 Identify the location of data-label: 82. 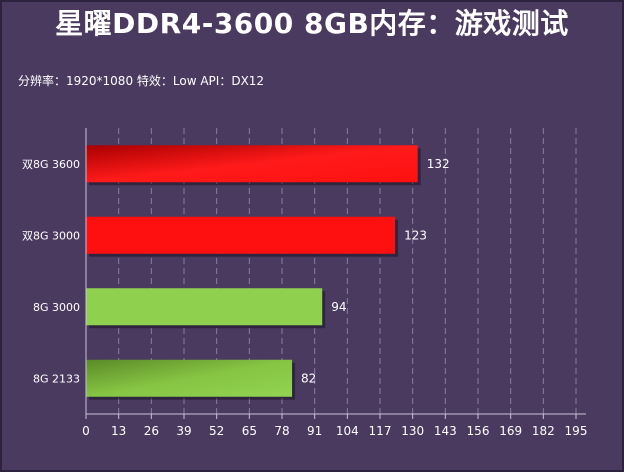
(308, 378).